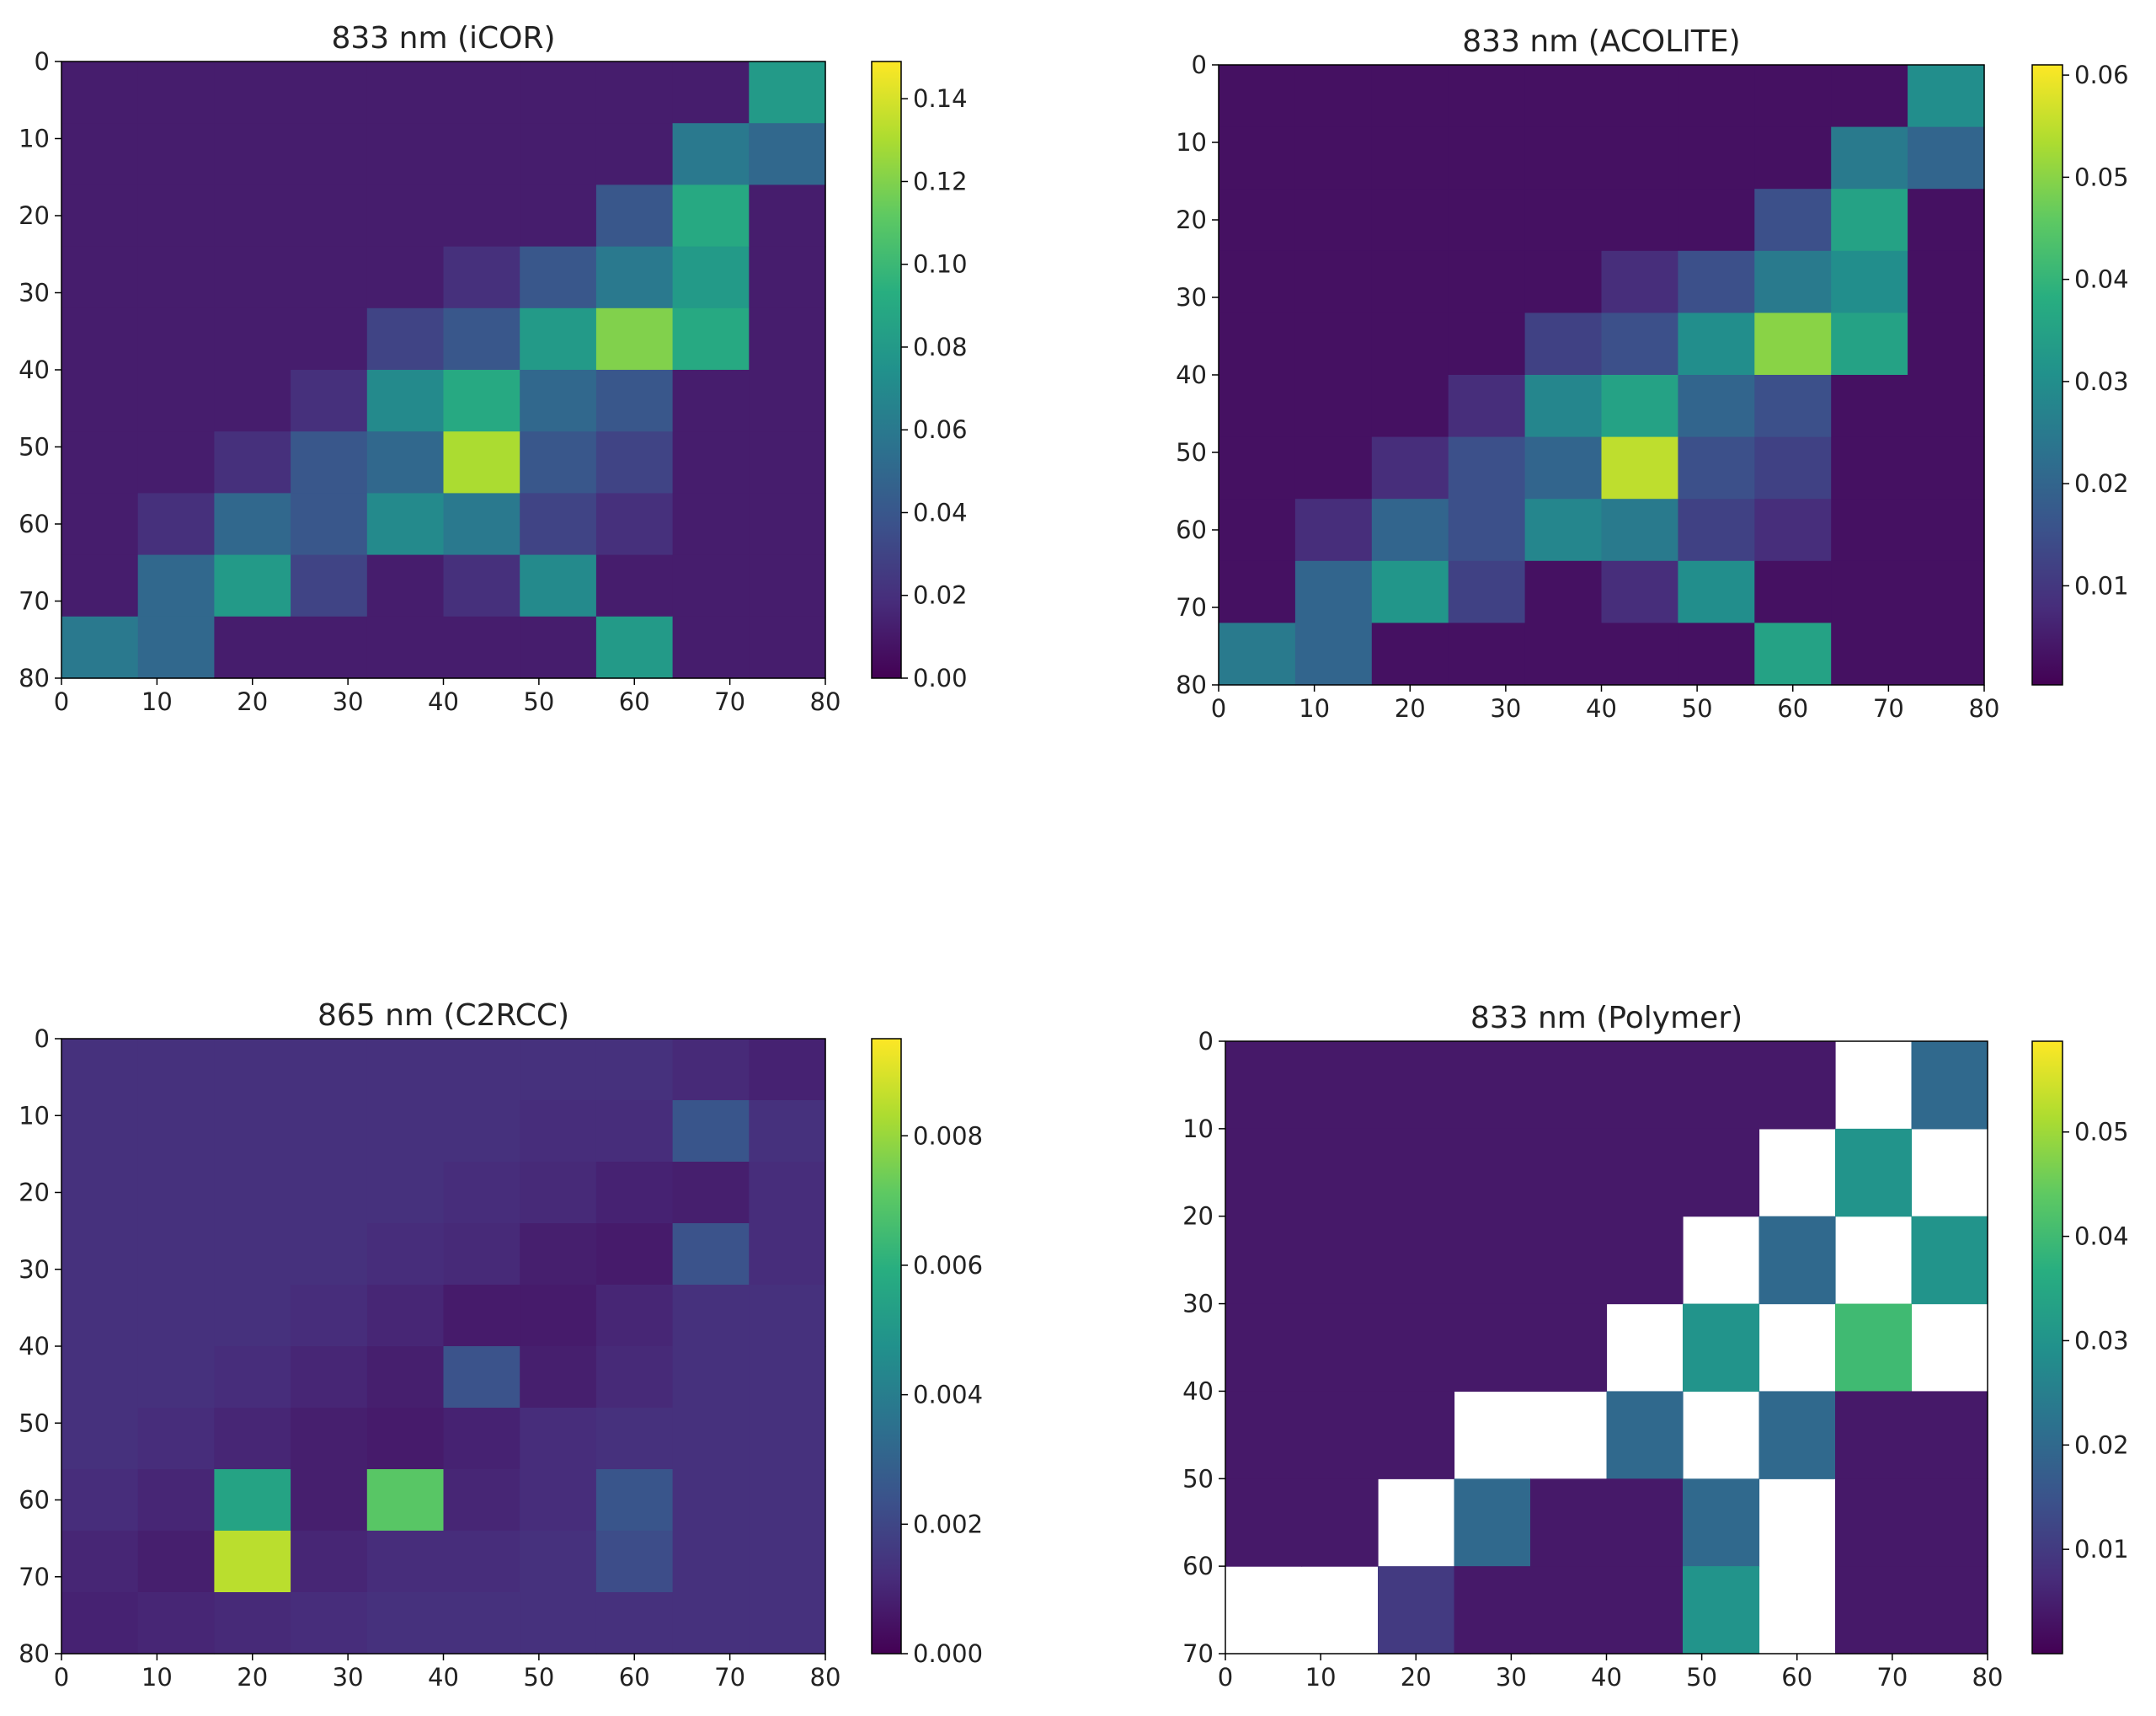 Image resolution: width=2156 pixels, height=1716 pixels. I want to click on x-tick-label: 30, so click(1505, 708).